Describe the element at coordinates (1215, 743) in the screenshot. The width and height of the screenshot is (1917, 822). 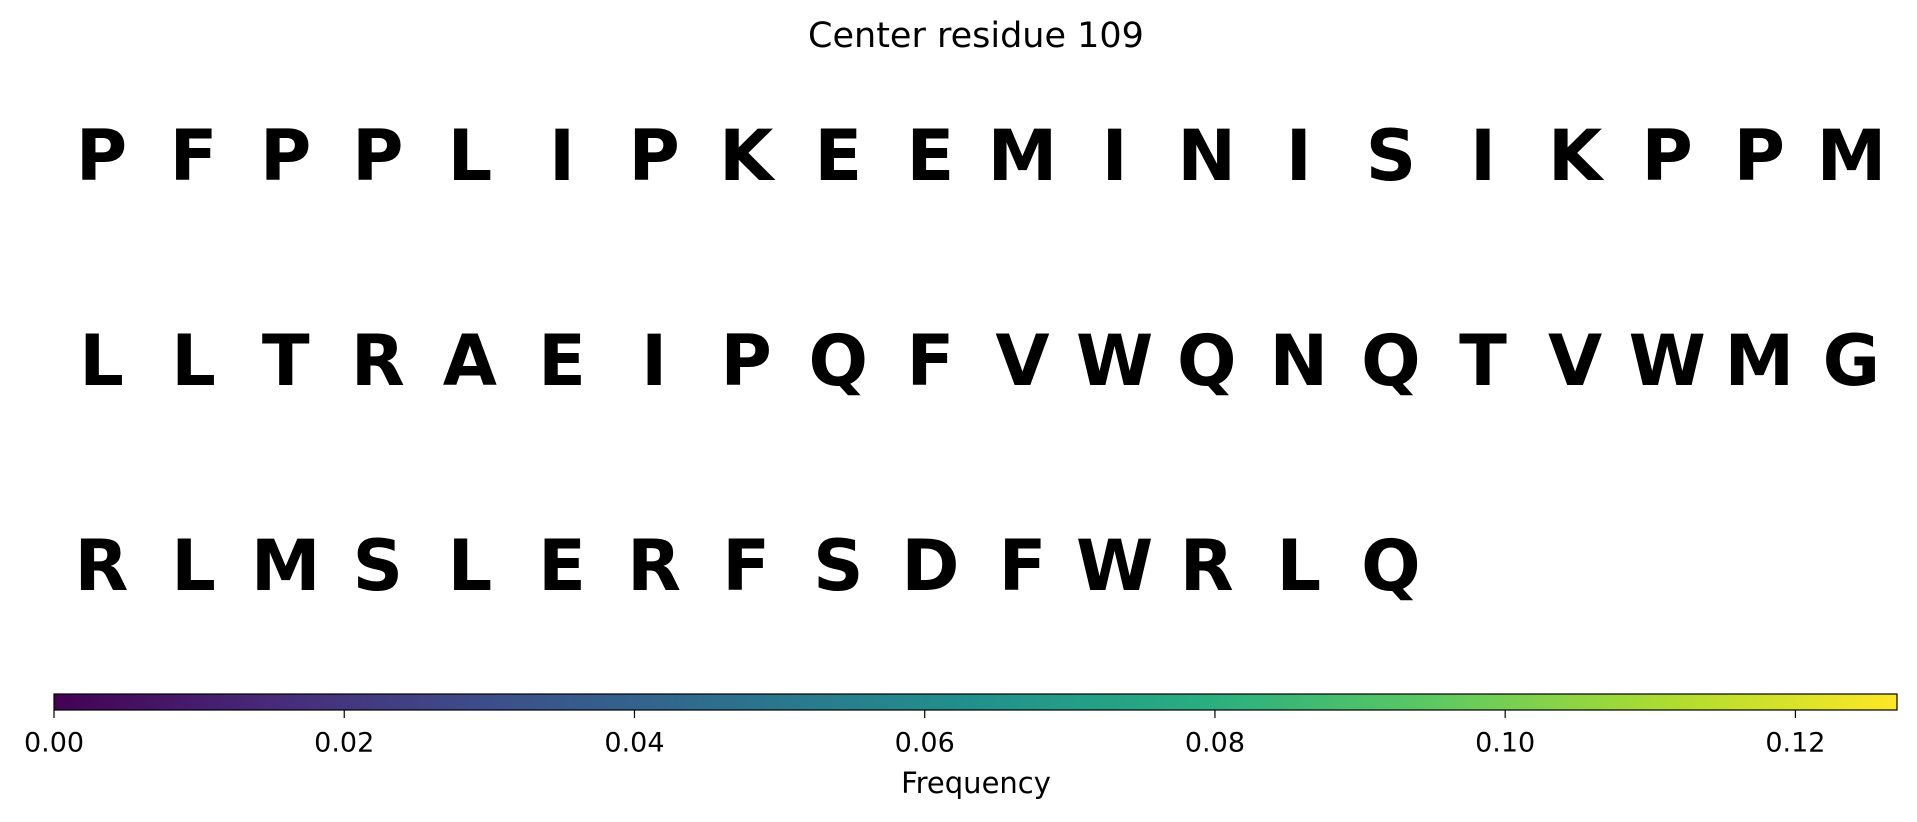
I see `colorbar-tick-label: 0.08` at that location.